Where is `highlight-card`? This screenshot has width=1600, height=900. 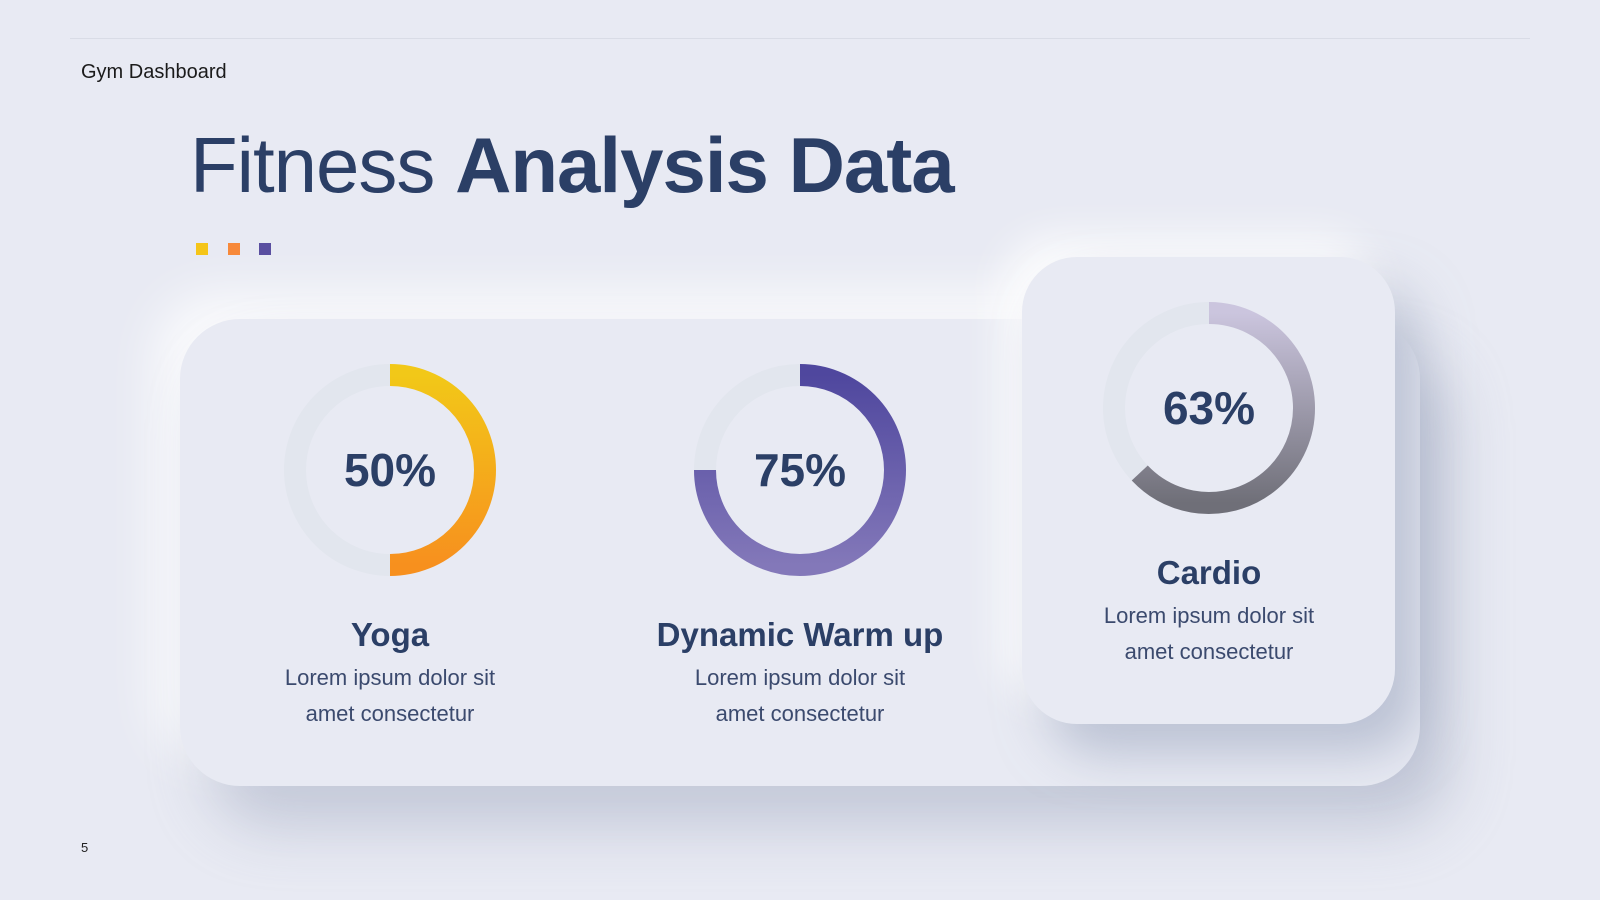
highlight-card is located at coordinates (1208, 490).